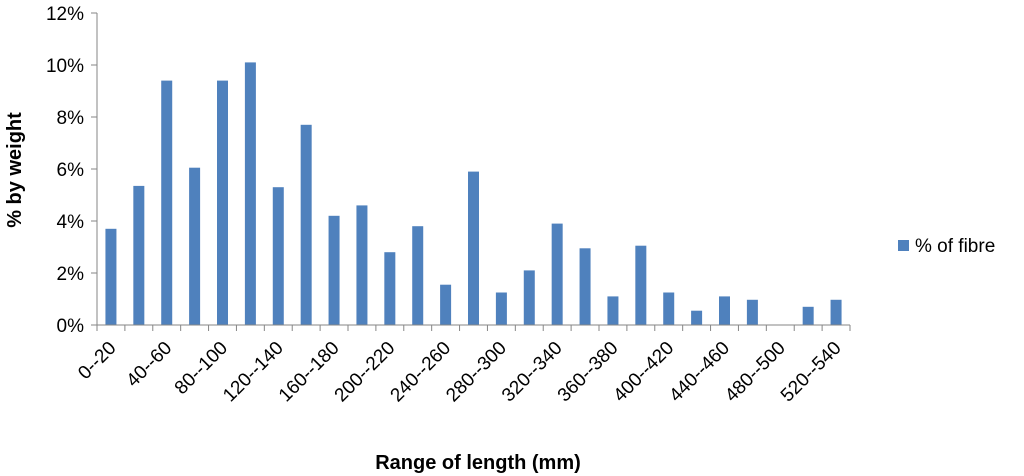 The width and height of the screenshot is (1024, 476). Describe the element at coordinates (306, 224) in the screenshot. I see `bar-140--160` at that location.